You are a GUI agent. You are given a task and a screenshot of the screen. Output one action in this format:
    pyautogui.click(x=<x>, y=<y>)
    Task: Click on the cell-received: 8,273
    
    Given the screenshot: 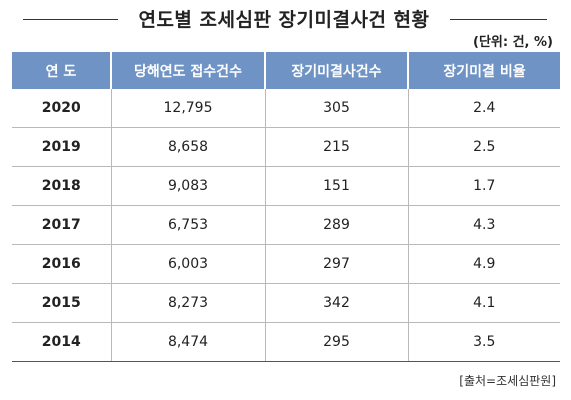 What is the action you would take?
    pyautogui.click(x=187, y=303)
    